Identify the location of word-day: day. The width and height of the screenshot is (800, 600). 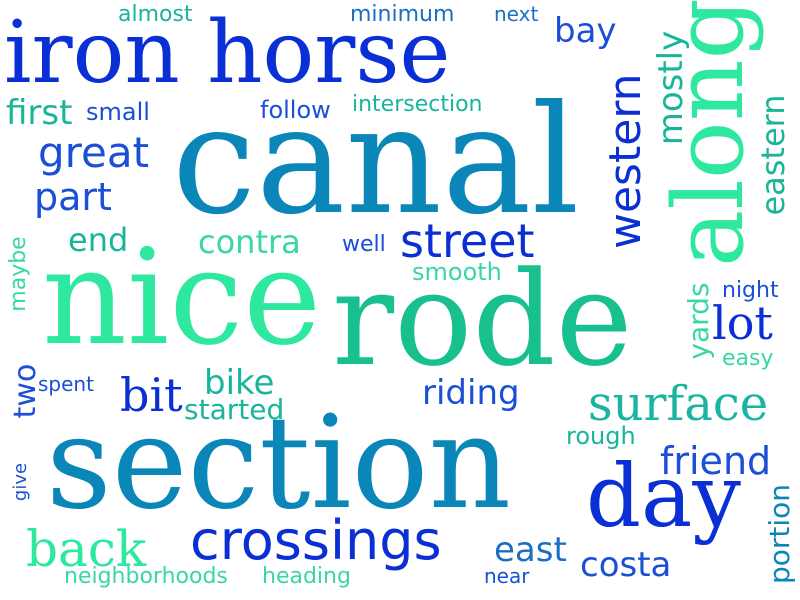
(663, 497).